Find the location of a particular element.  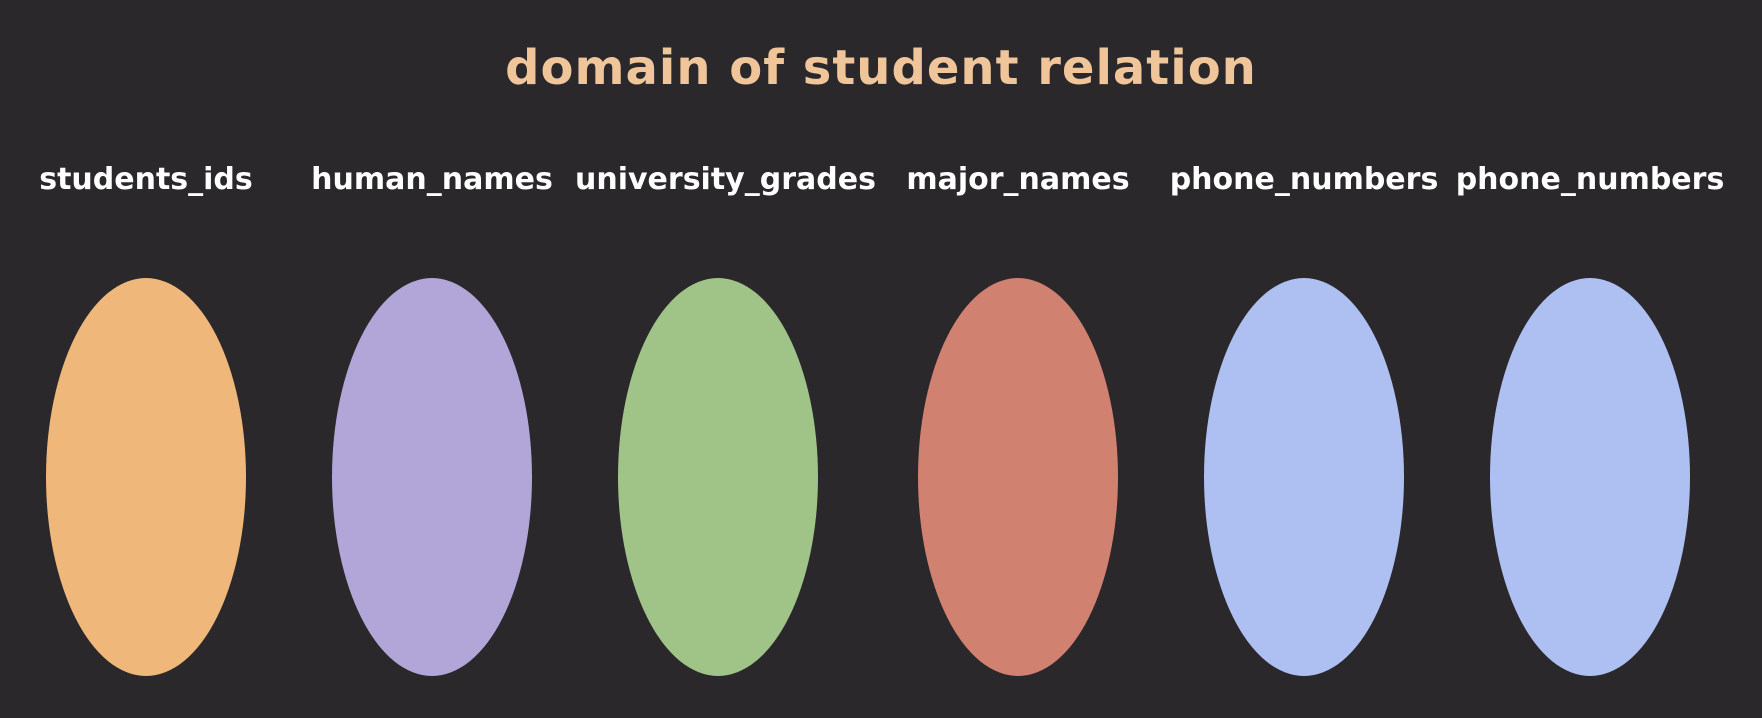

domain-major-names: major_names is located at coordinates (1018, 430).